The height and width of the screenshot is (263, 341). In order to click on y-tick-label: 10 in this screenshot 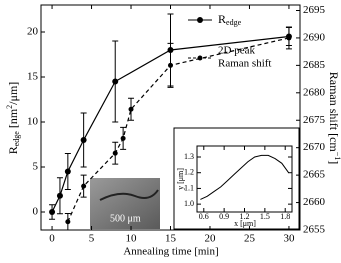, I will do `click(33, 122)`.